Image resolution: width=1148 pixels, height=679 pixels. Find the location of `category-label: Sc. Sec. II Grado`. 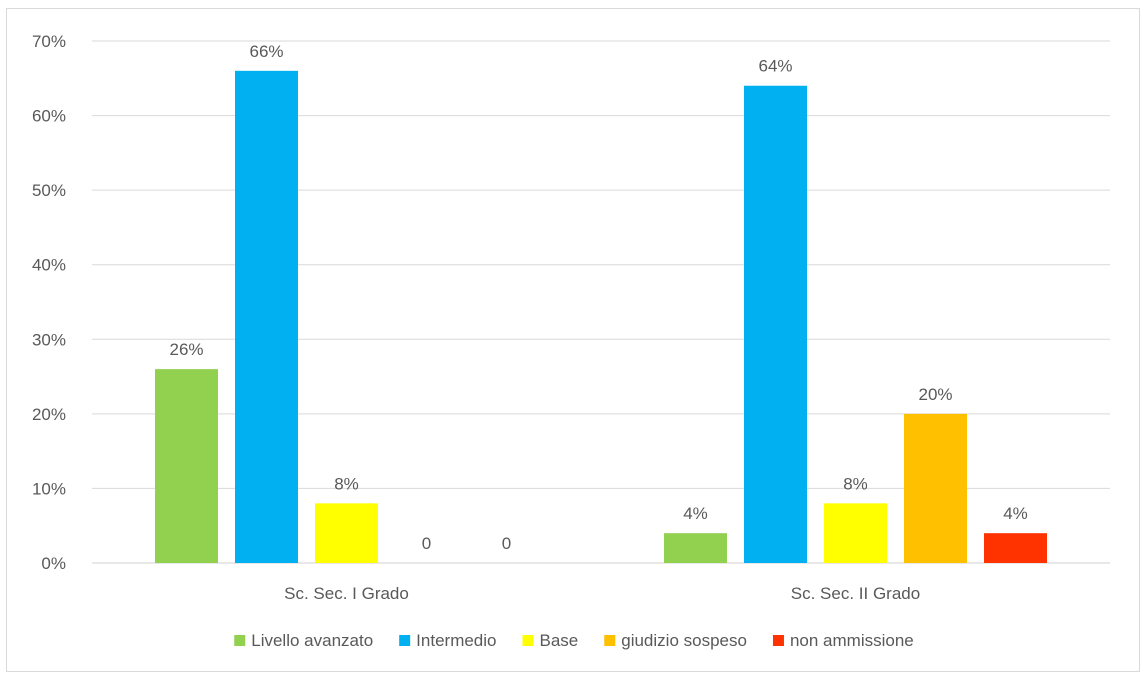

category-label: Sc. Sec. II Grado is located at coordinates (855, 593).